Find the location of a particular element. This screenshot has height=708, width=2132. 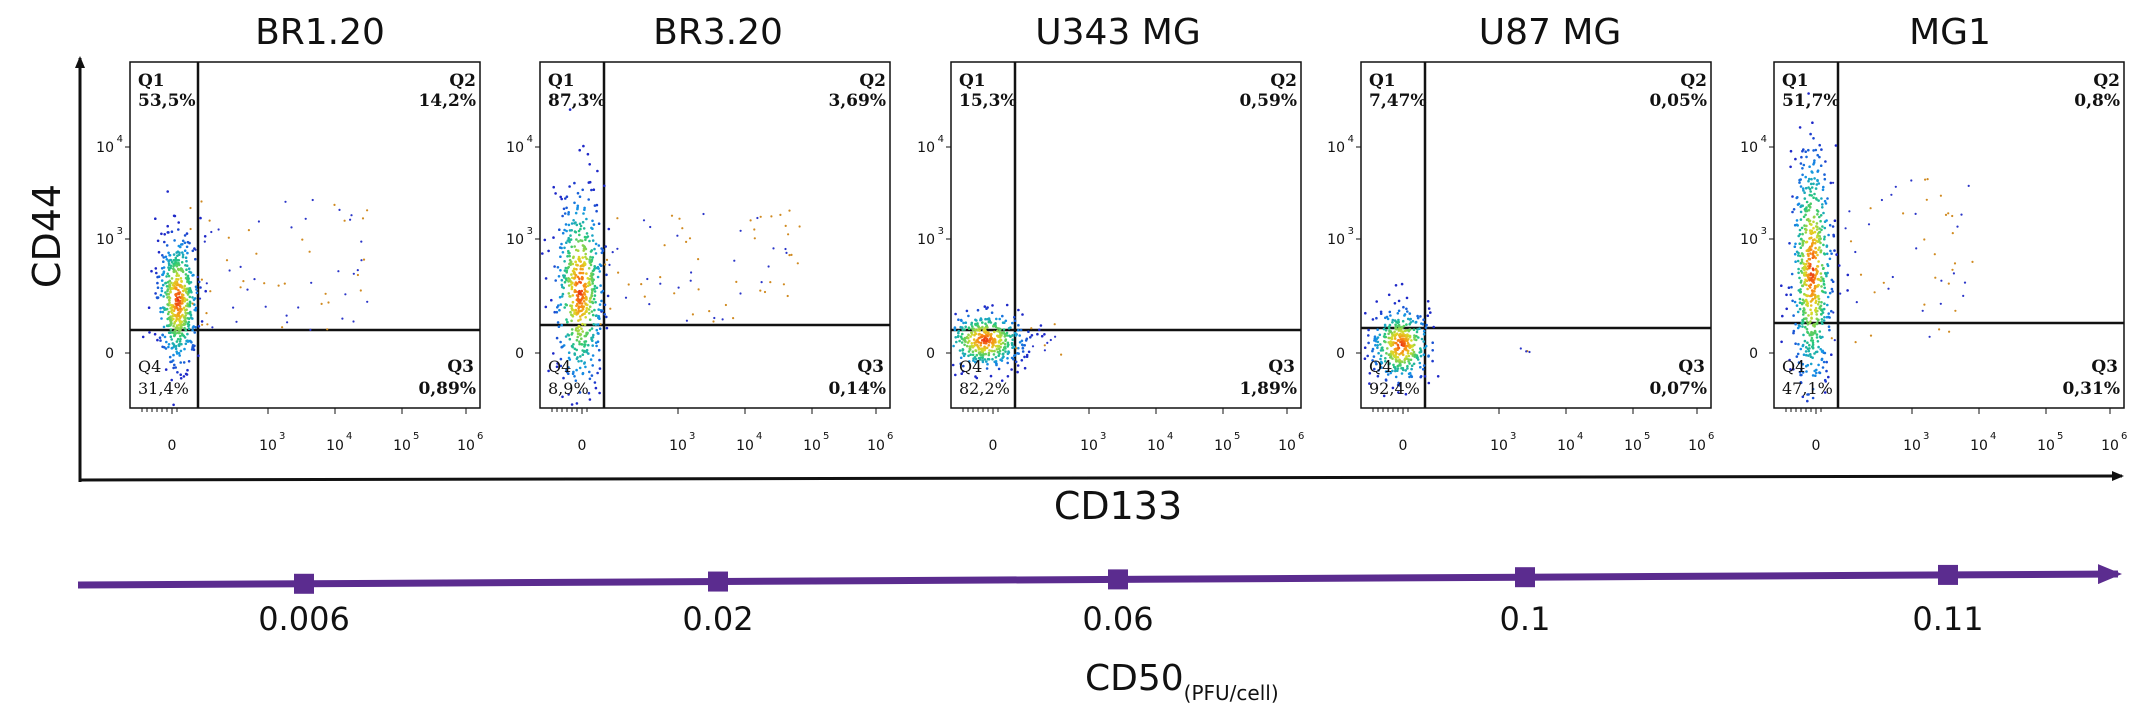

y-tick-label: 0 is located at coordinates (1753, 354).